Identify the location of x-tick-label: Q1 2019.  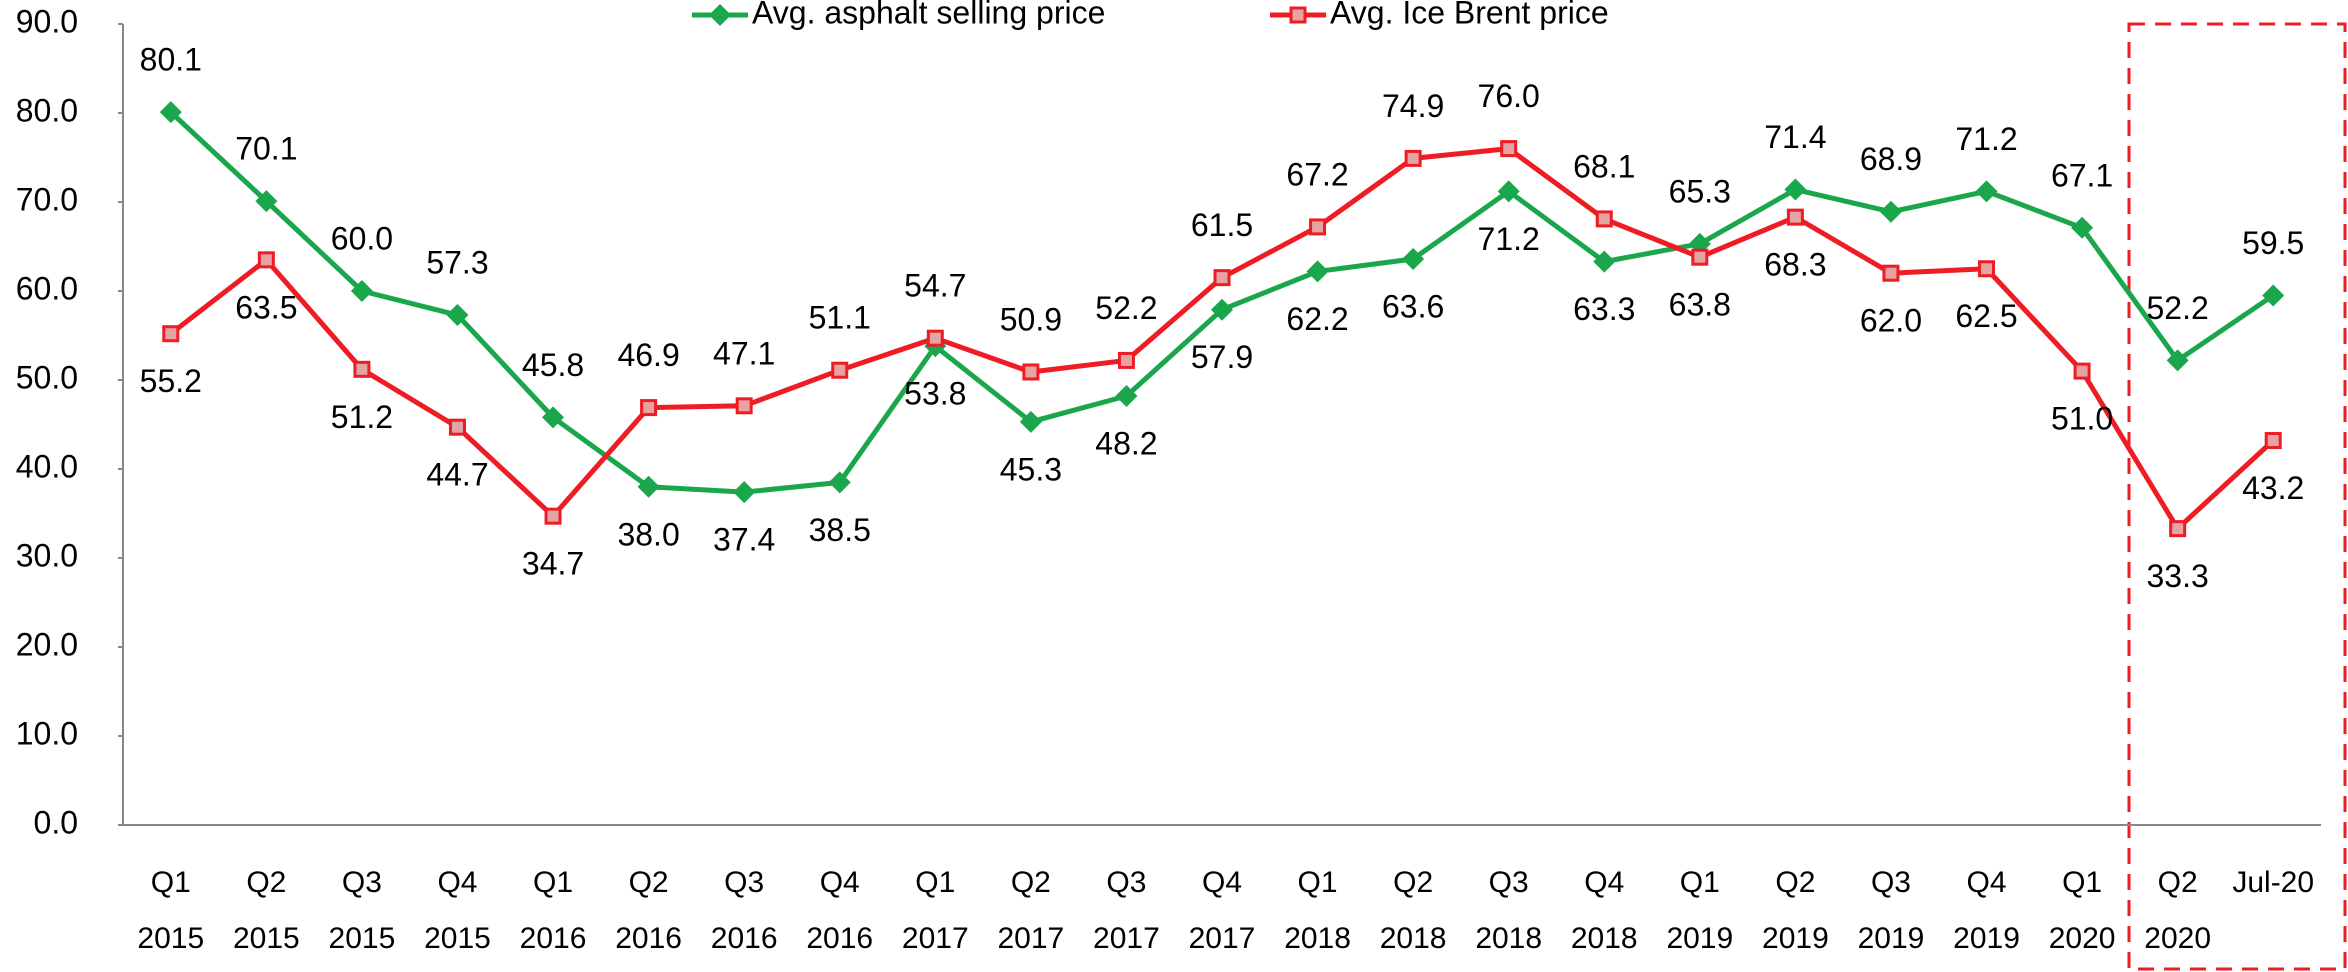
(1699, 910).